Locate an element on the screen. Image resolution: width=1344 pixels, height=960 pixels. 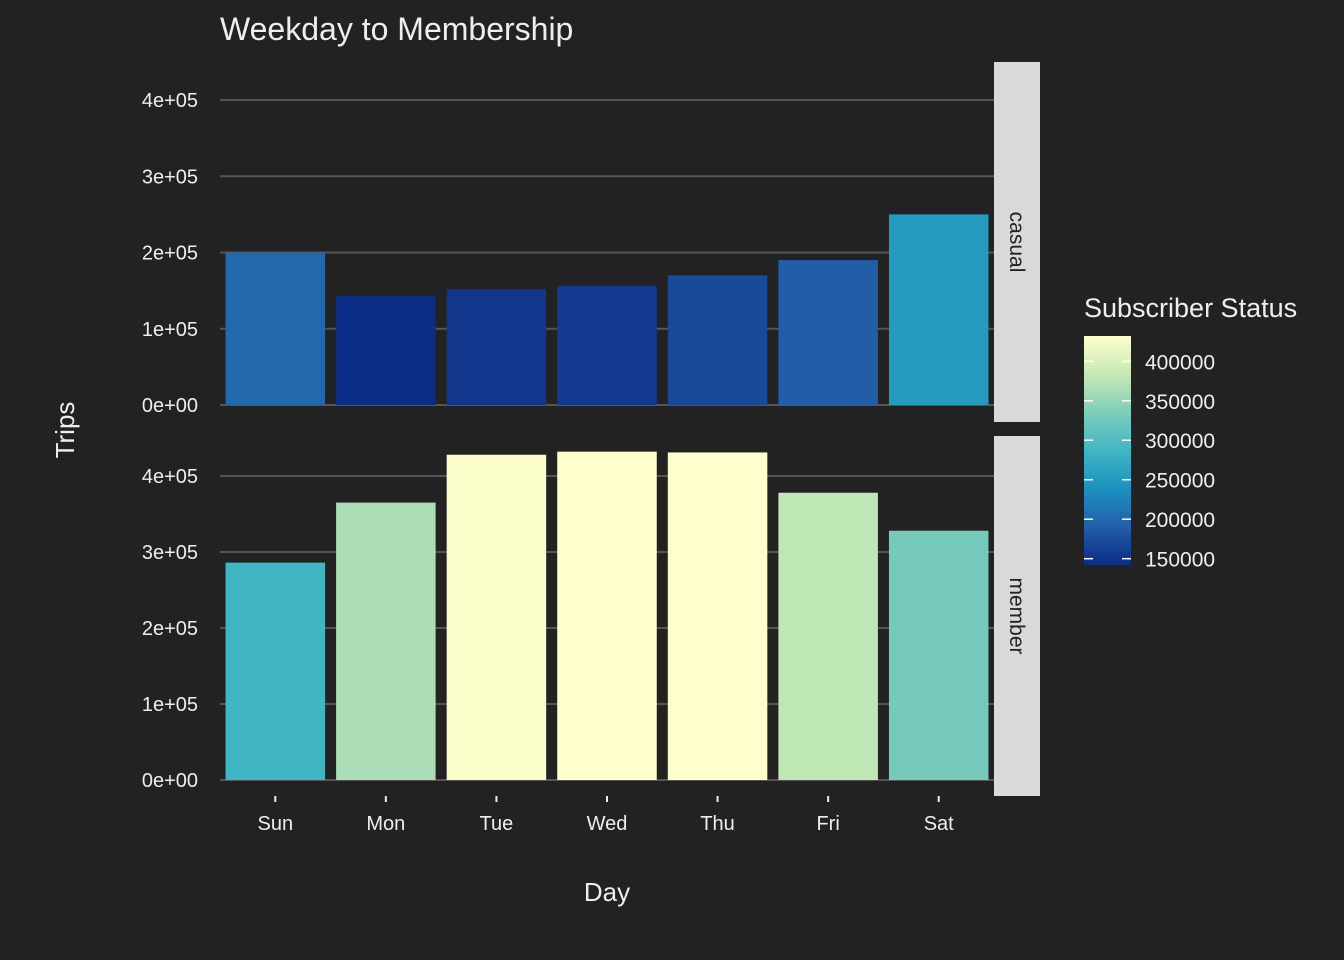
x-tick-label: Fri is located at coordinates (827, 824).